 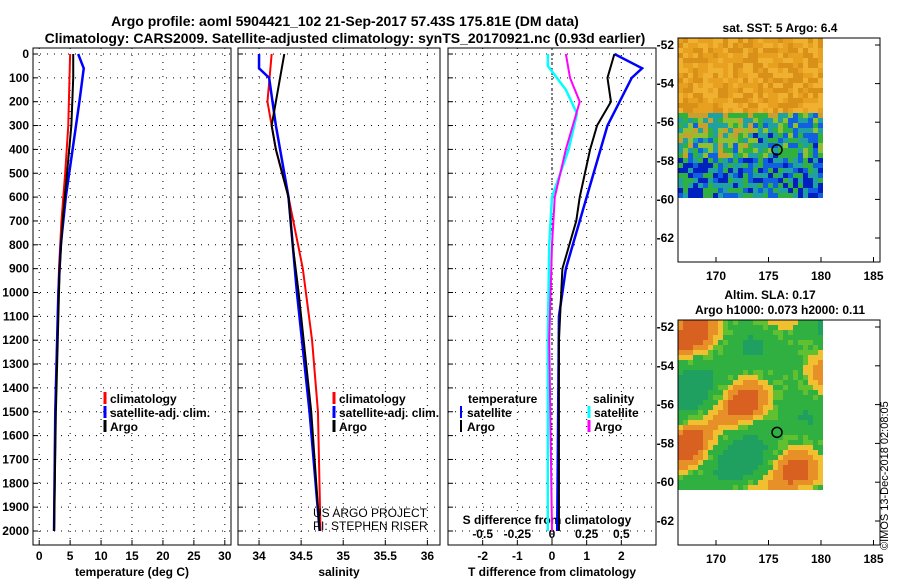 I want to click on y-tick-label: 1900, so click(x=15, y=507).